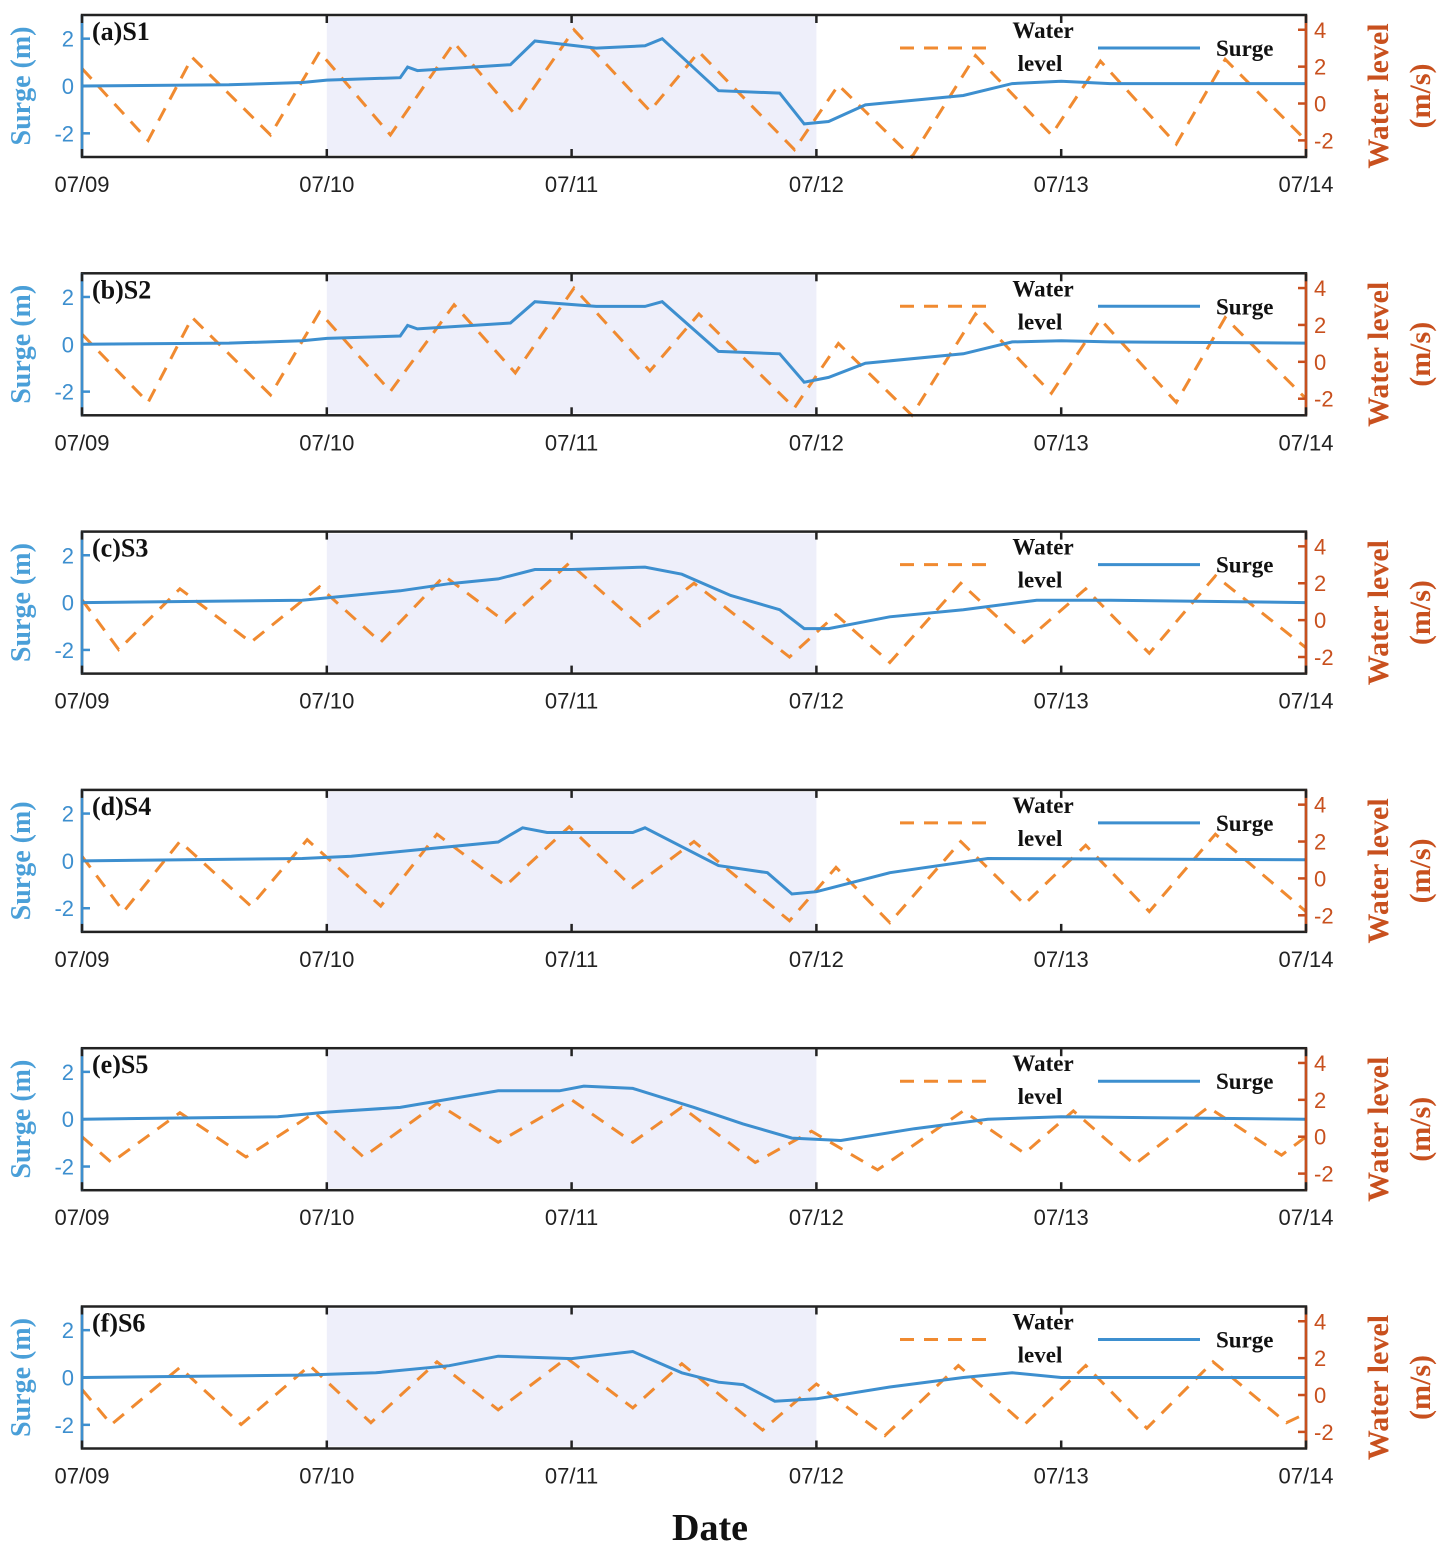 This screenshot has width=1450, height=1550. What do you see at coordinates (121, 806) in the screenshot?
I see `panel-title: (d)S4` at bounding box center [121, 806].